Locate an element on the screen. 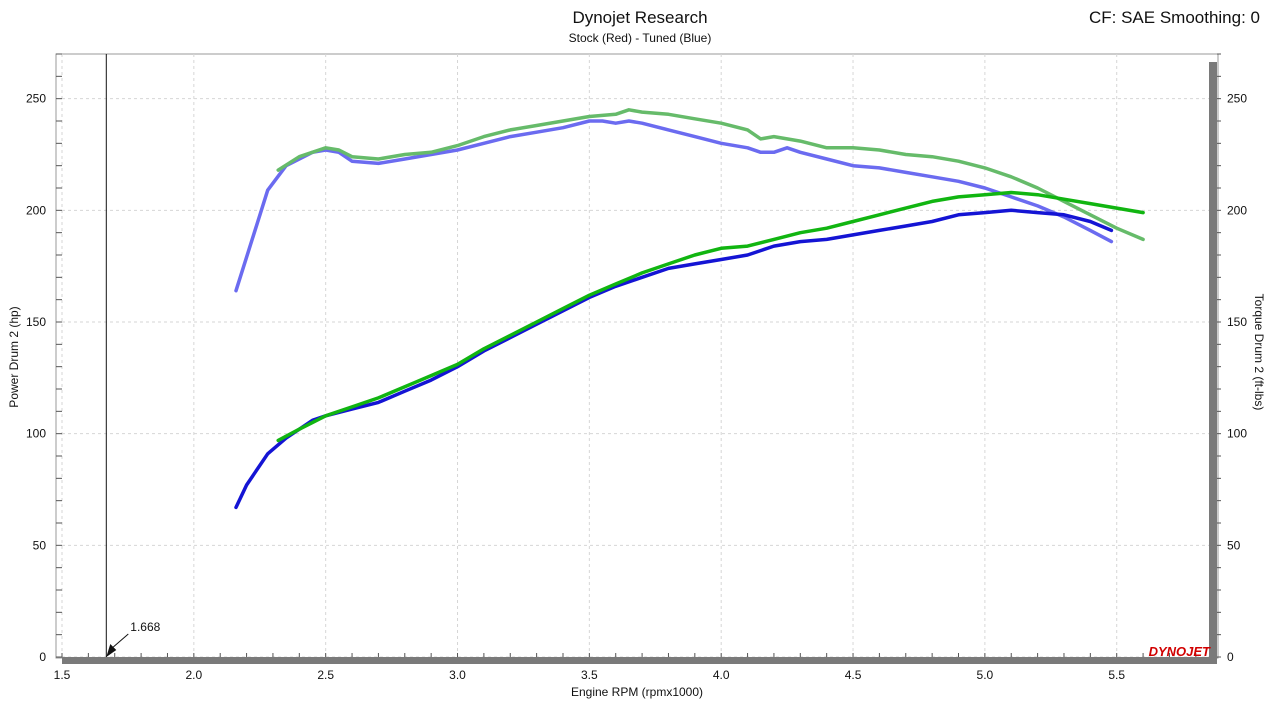 The image size is (1280, 720). y-tick-label: 50 is located at coordinates (40, 545).